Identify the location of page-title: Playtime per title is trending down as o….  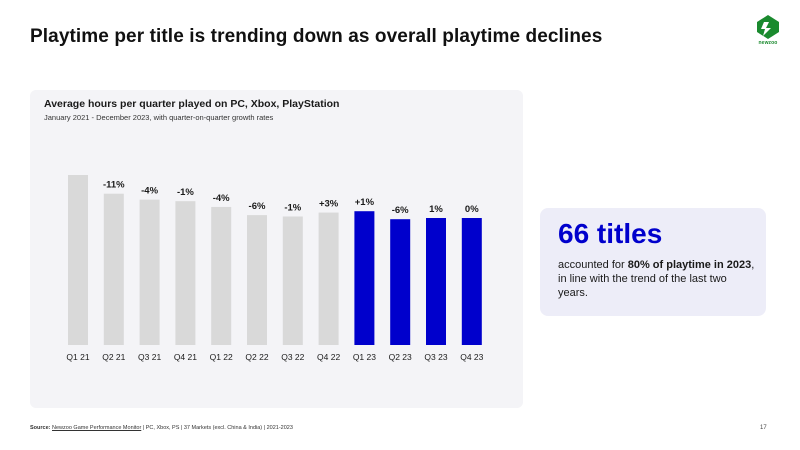
(316, 36).